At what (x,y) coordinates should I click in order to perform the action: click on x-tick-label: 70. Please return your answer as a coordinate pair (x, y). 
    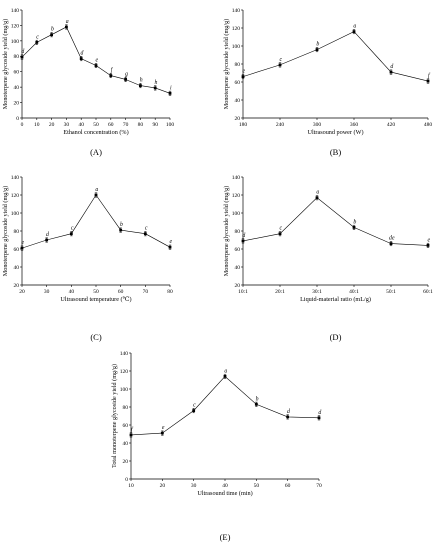
    Looking at the image, I should click on (146, 292).